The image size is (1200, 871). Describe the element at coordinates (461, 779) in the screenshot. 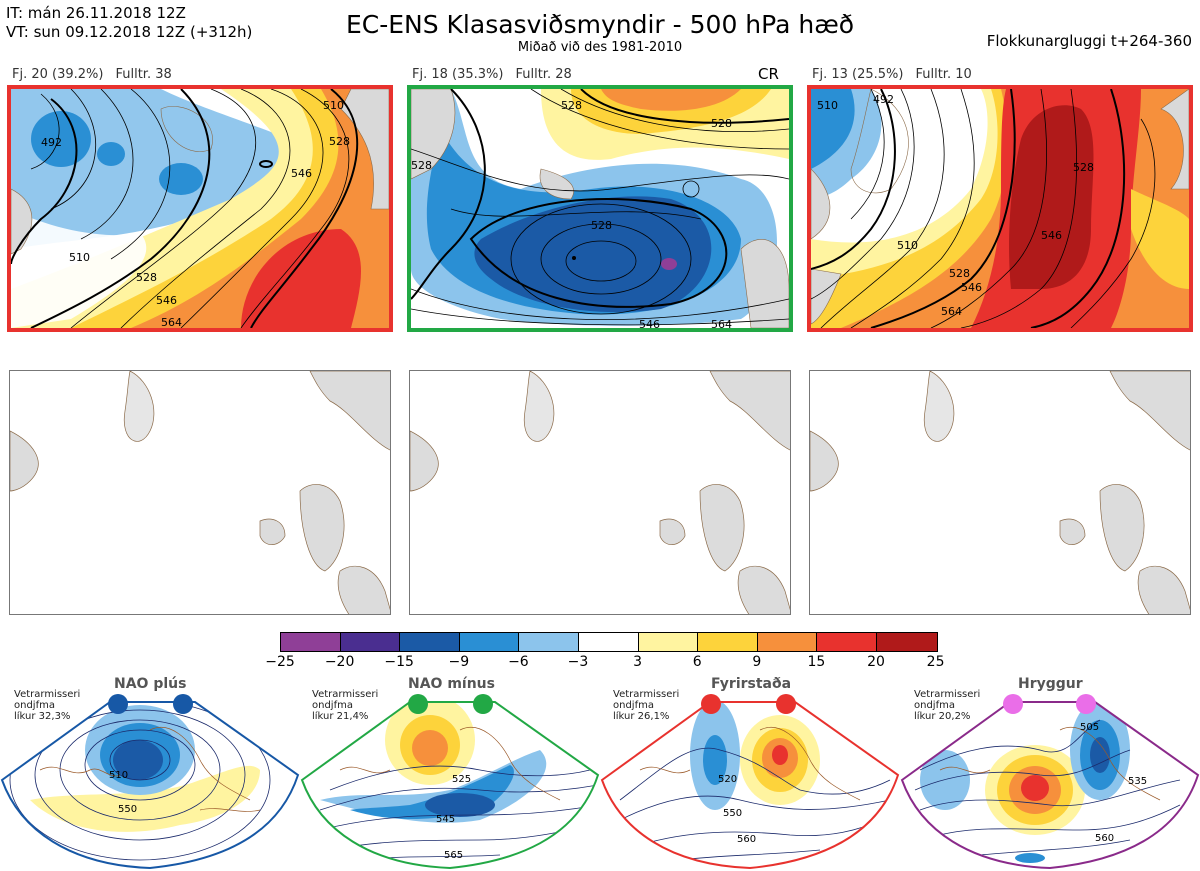

I see `regime-2-label-a: 525` at that location.